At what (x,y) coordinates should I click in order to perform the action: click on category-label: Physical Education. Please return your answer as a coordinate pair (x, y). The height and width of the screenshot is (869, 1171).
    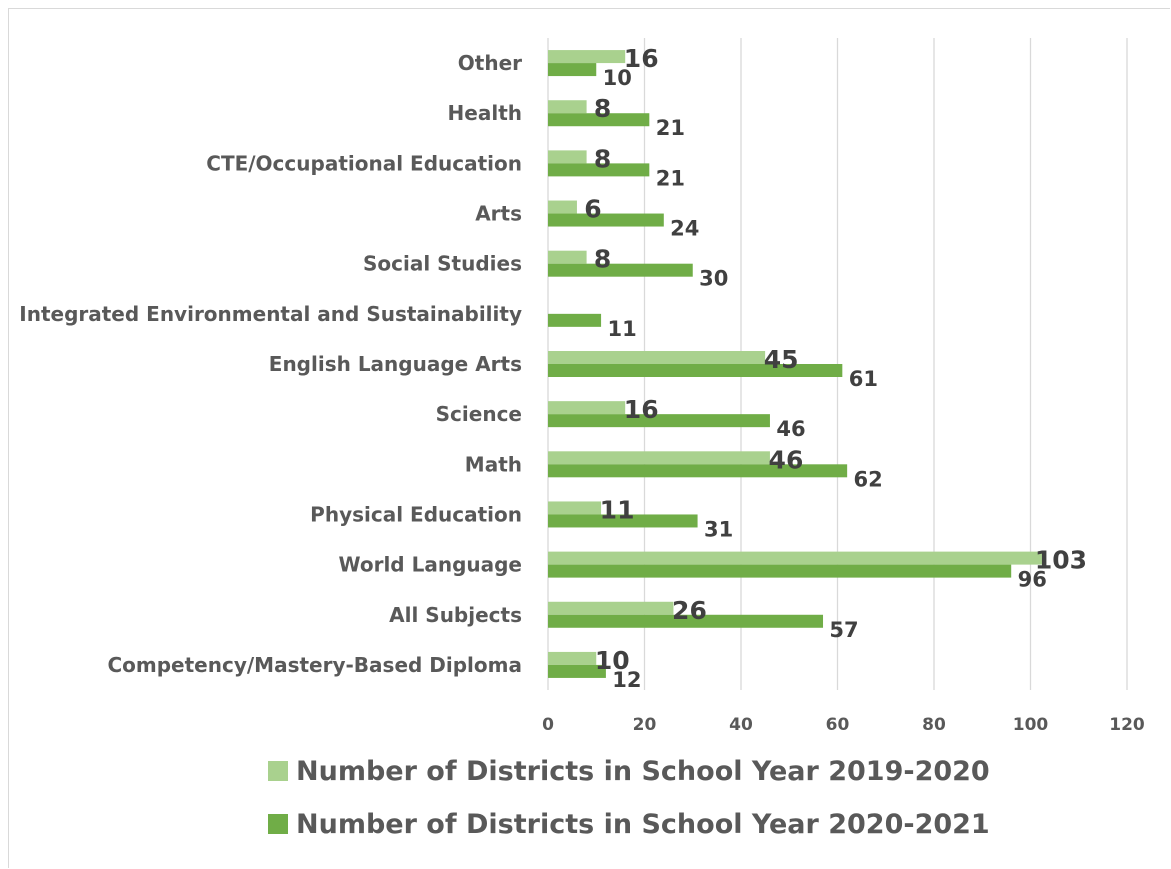
    Looking at the image, I should click on (416, 514).